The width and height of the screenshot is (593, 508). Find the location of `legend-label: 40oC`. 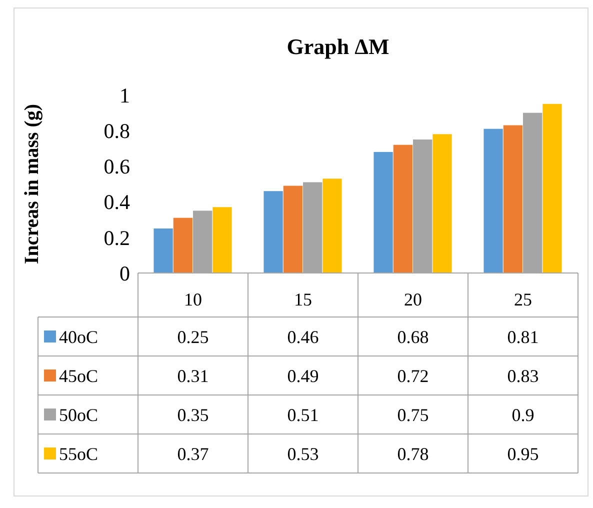

legend-label: 40oC is located at coordinates (78, 336).